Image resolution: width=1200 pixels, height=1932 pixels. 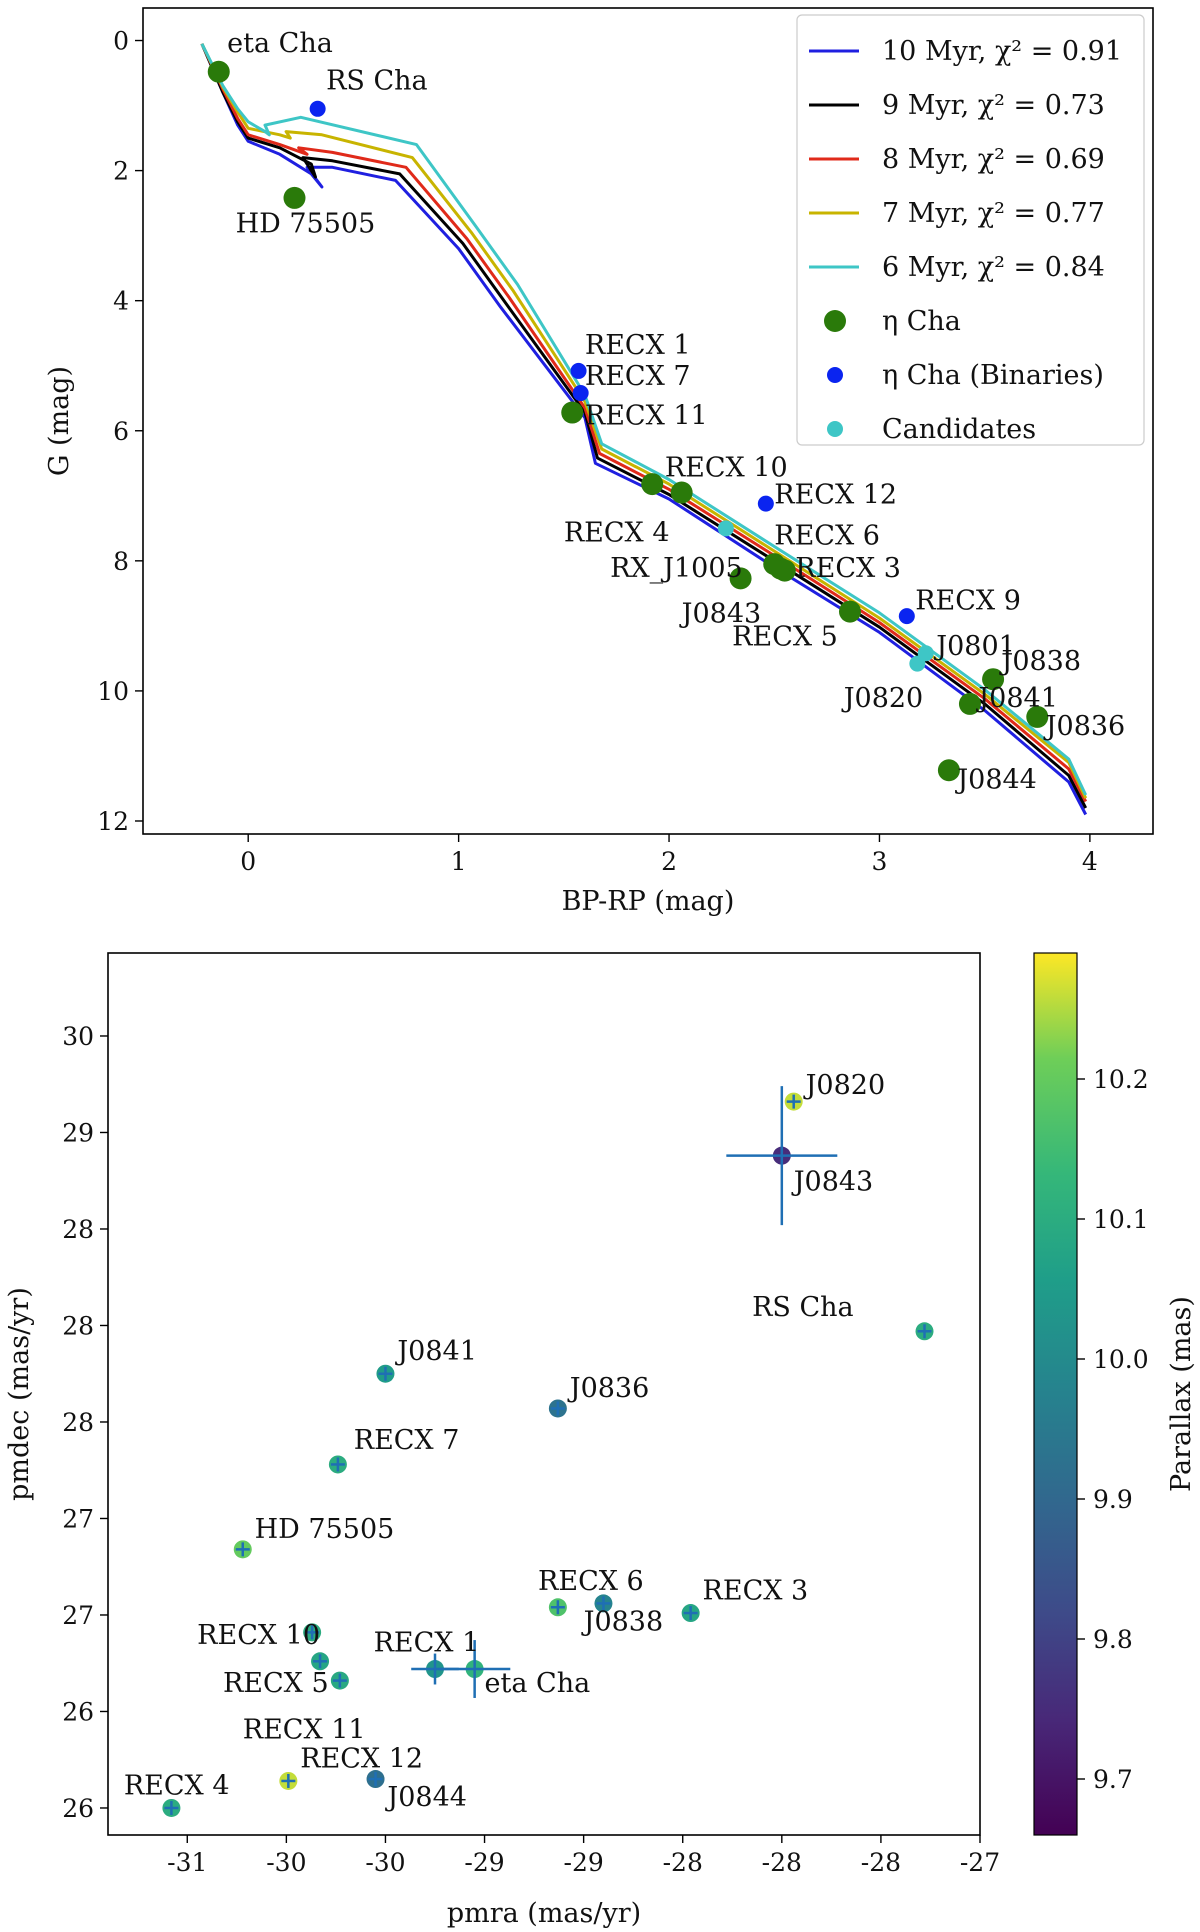 I want to click on colorbar-label: Parallax (mas), so click(x=1181, y=1394).